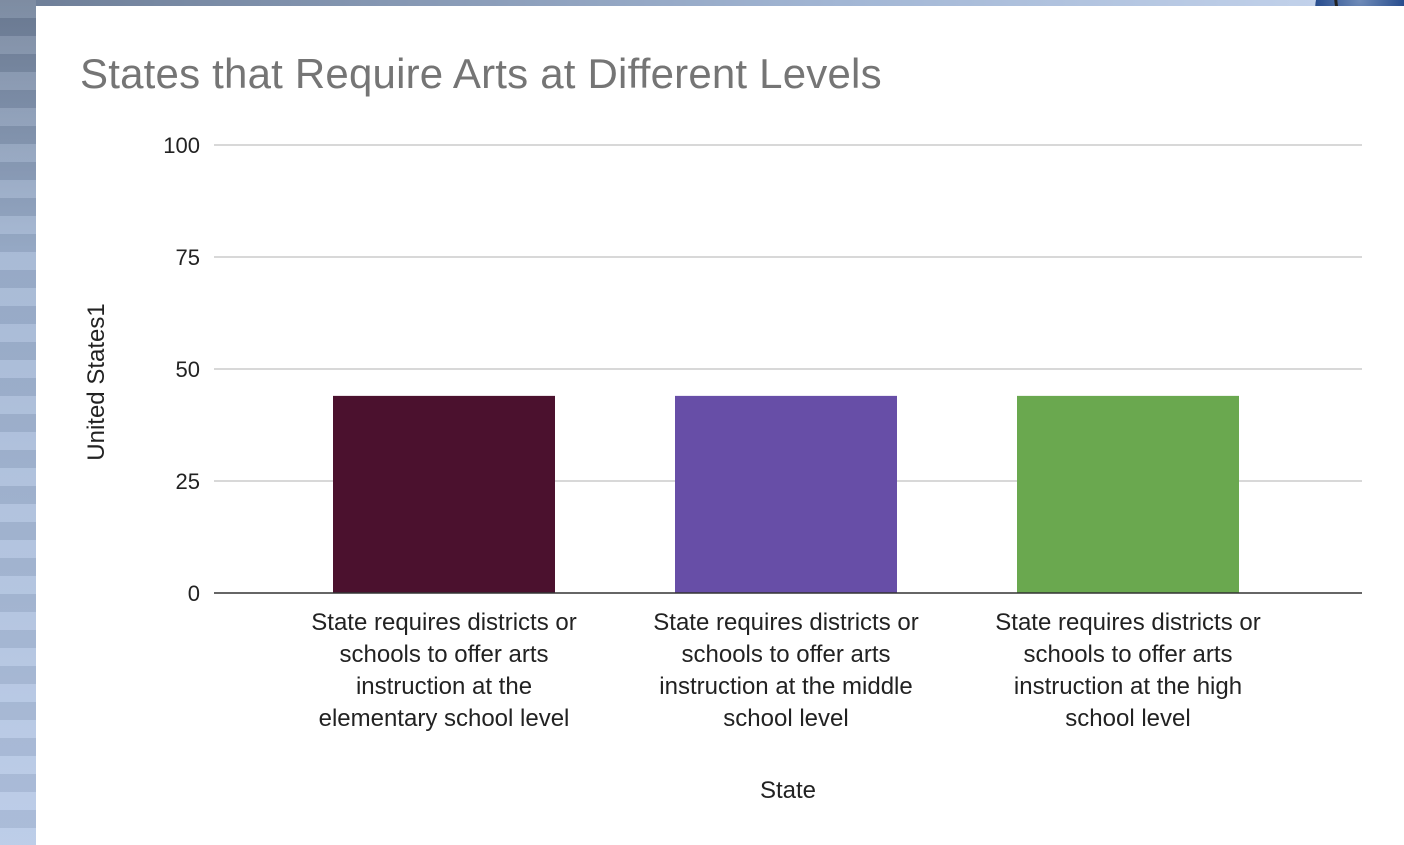 This screenshot has height=845, width=1404. What do you see at coordinates (1128, 686) in the screenshot?
I see `x-category-label-line: instruction at the high` at bounding box center [1128, 686].